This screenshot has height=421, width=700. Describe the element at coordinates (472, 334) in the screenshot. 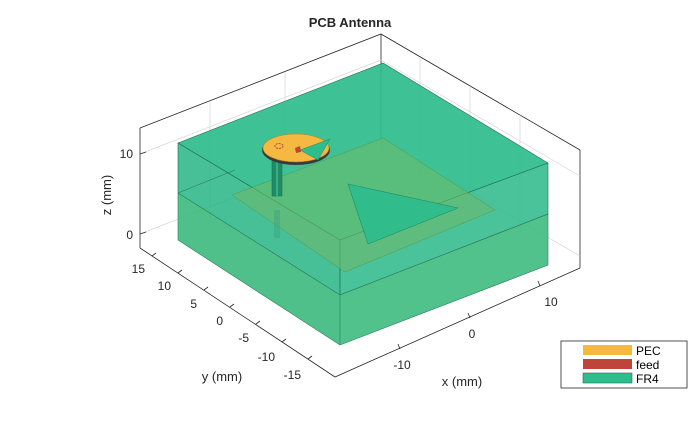

I see `x-tick-label: 0` at that location.